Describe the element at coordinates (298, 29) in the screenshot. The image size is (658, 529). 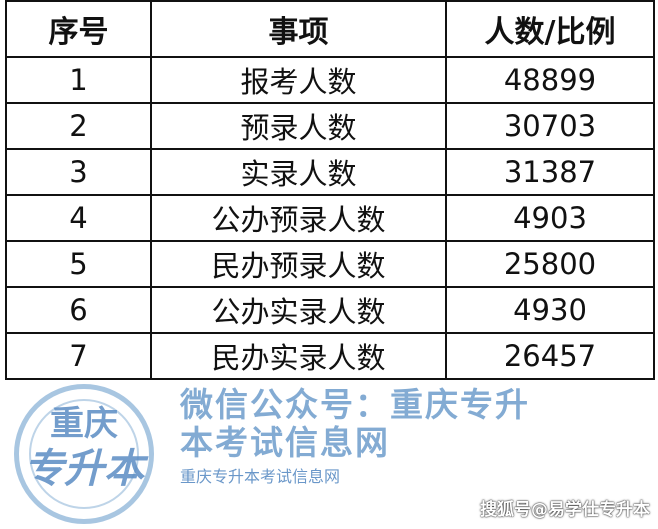
I see `header-item: 事项` at that location.